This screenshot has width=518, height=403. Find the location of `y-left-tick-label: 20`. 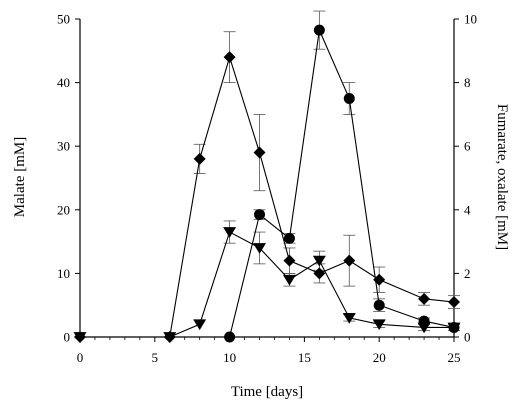

y-left-tick-label: 20 is located at coordinates (63, 209).